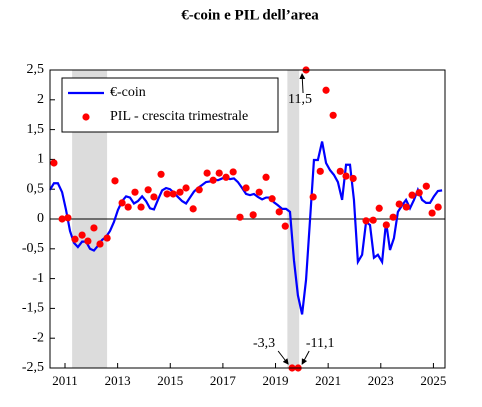 The width and height of the screenshot is (482, 407). Describe the element at coordinates (381, 380) in the screenshot. I see `x-tick-label: 2023` at that location.